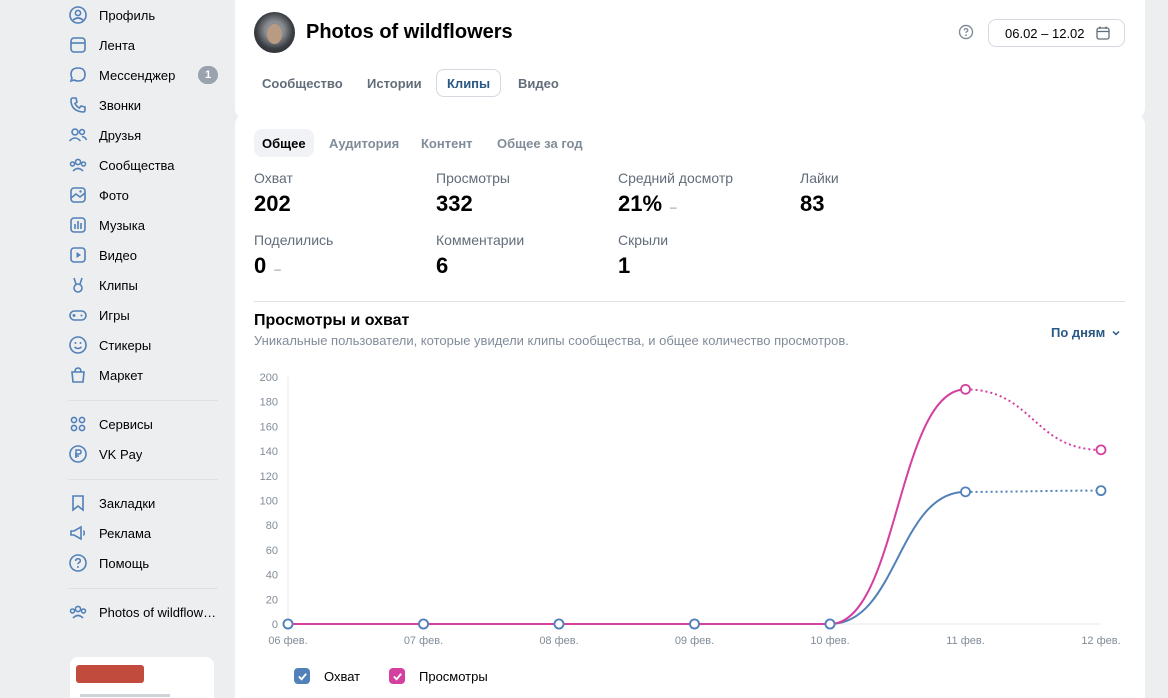  I want to click on video-icon, so click(78, 255).